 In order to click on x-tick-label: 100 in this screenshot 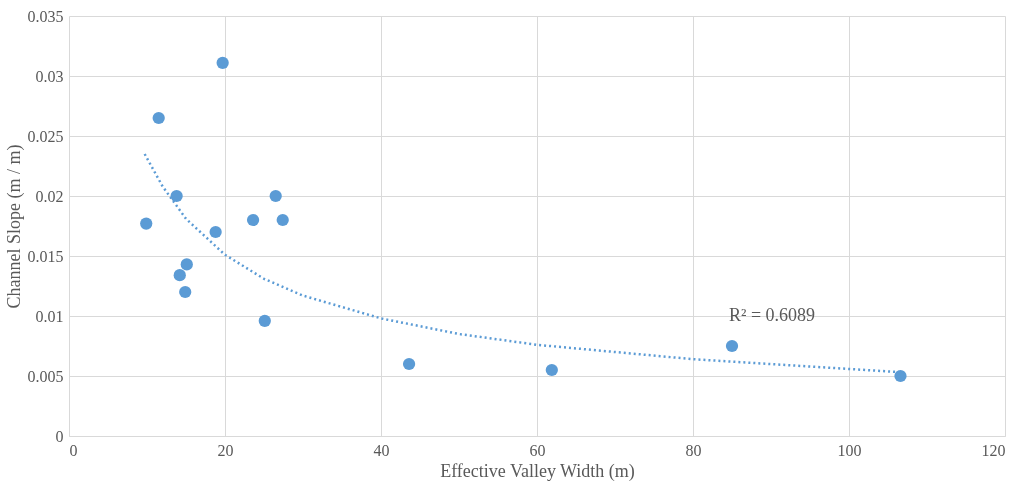, I will do `click(849, 450)`.